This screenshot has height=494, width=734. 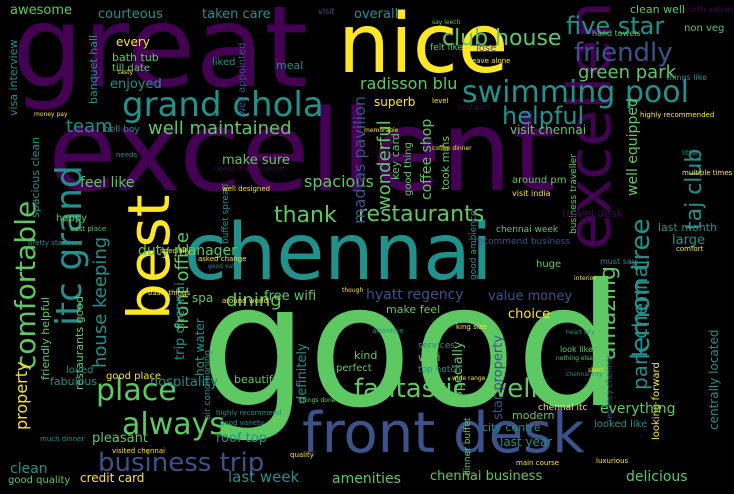 I want to click on word-luxurious: luxurious, so click(x=612, y=461).